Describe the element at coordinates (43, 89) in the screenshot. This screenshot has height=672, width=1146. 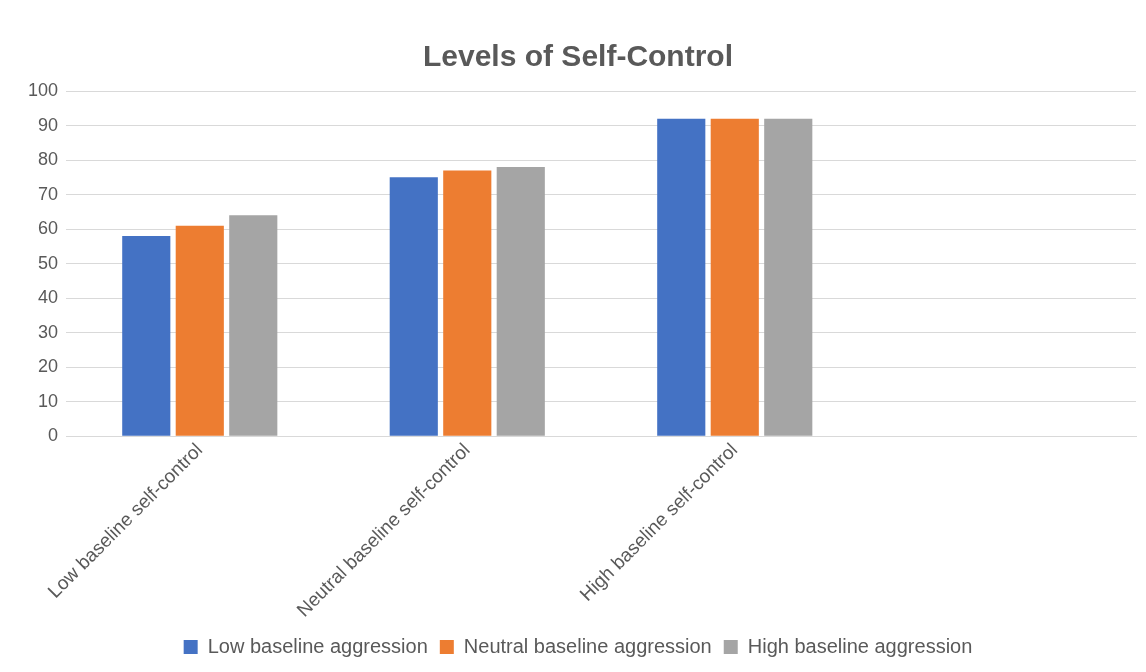
I see `y-tick-label: 100` at that location.